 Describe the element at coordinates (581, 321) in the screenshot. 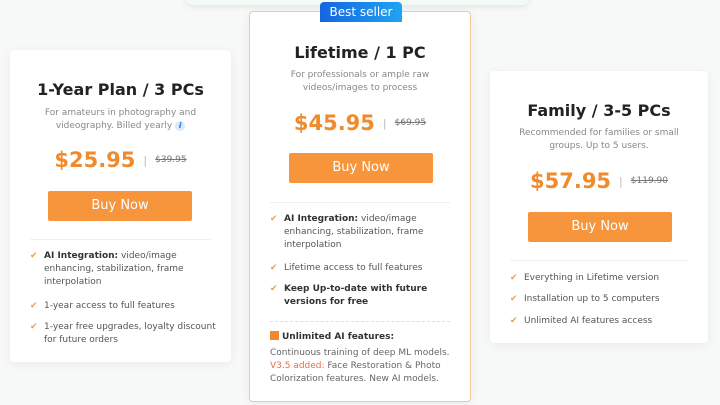

I see `feature-item: ✔ Unlimited AI features access` at that location.